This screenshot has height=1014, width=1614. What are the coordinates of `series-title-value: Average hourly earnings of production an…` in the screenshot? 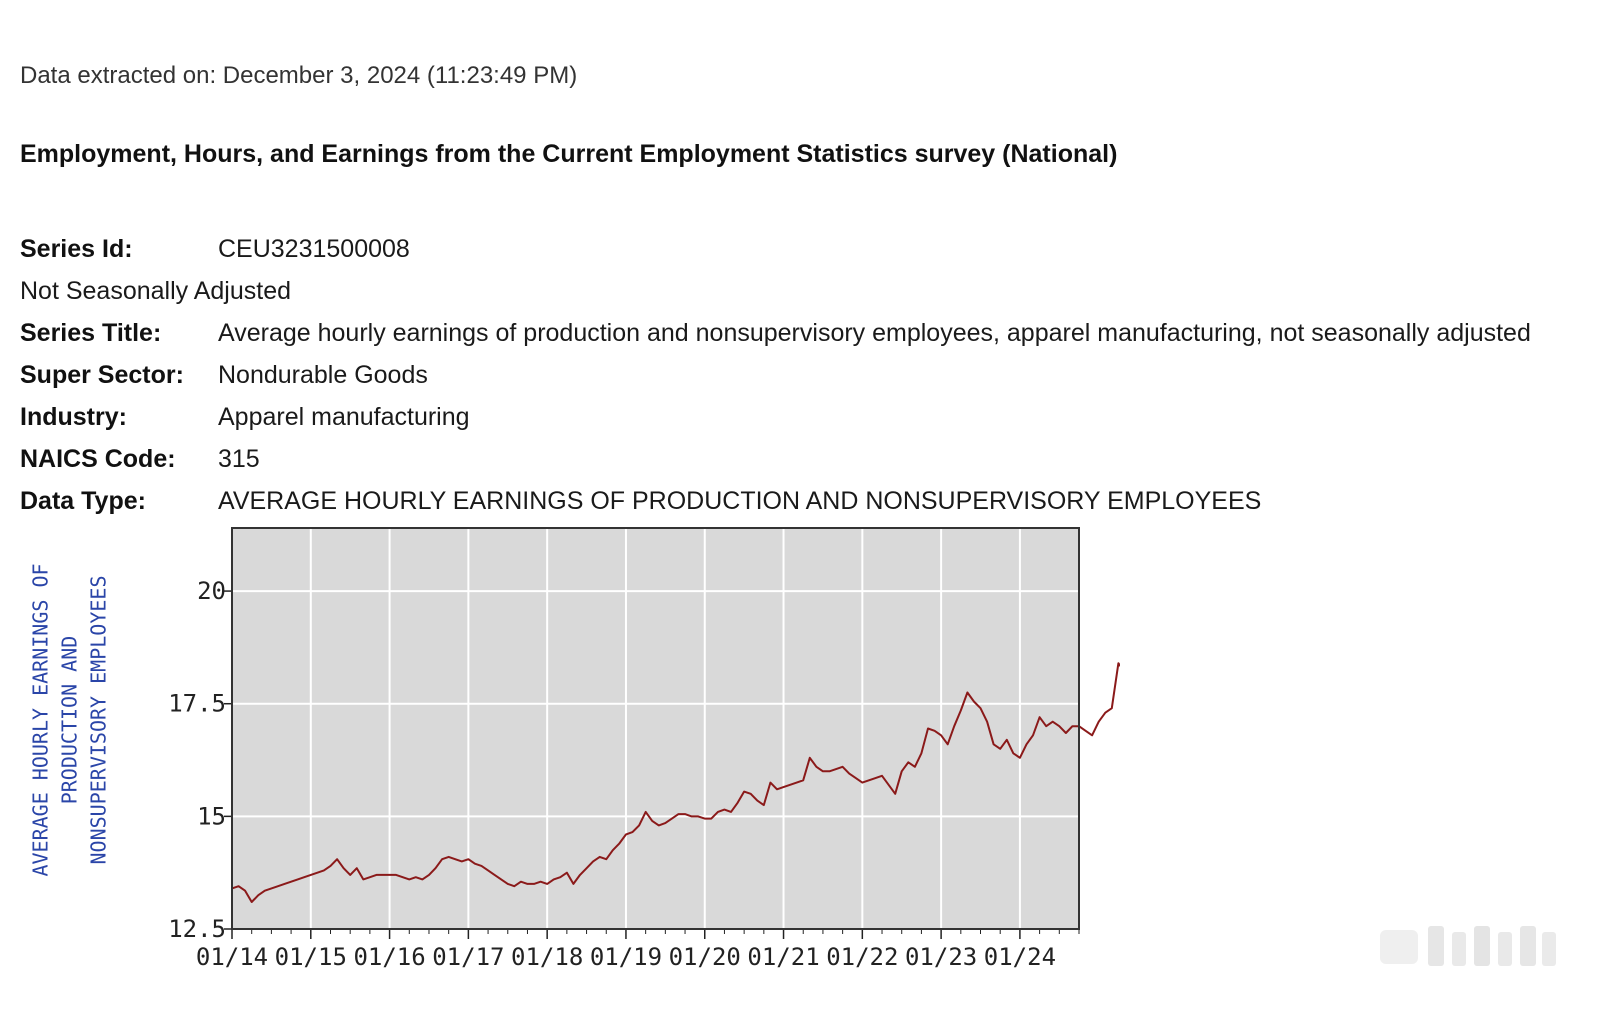 It's located at (874, 332).